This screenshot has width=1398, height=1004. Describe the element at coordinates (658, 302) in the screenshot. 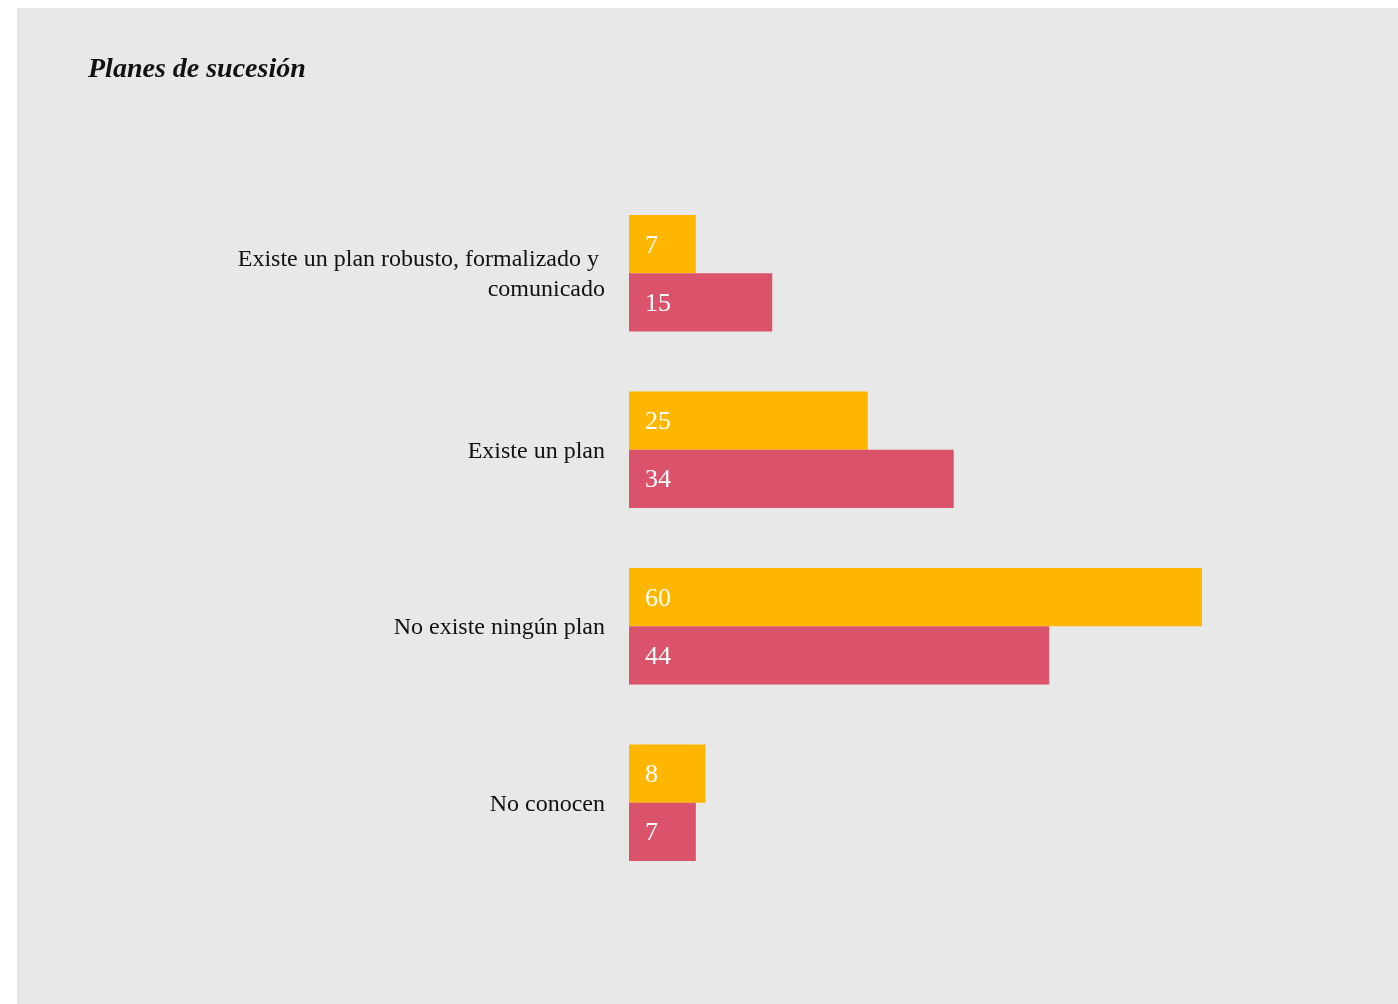

I see `data-label: 15` at that location.